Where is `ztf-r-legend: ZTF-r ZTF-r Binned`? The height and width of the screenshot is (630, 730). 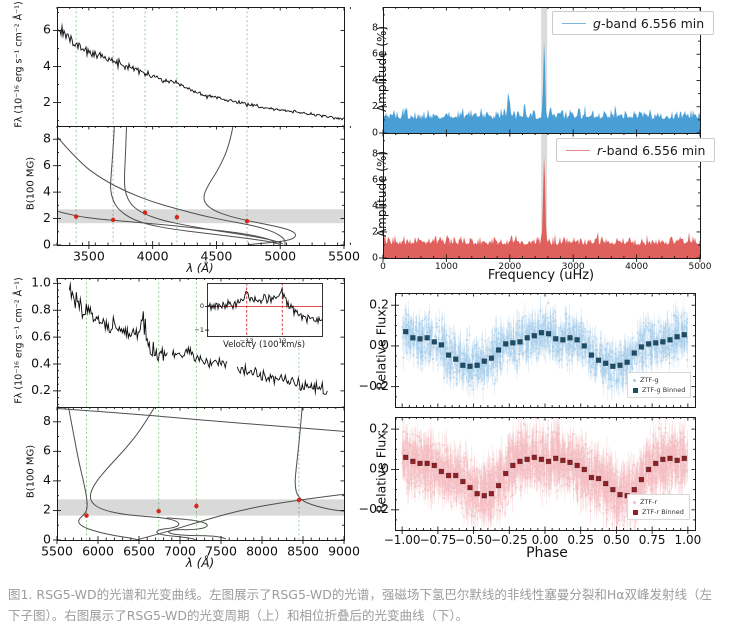 ztf-r-legend: ZTF-r ZTF-r Binned is located at coordinates (658, 507).